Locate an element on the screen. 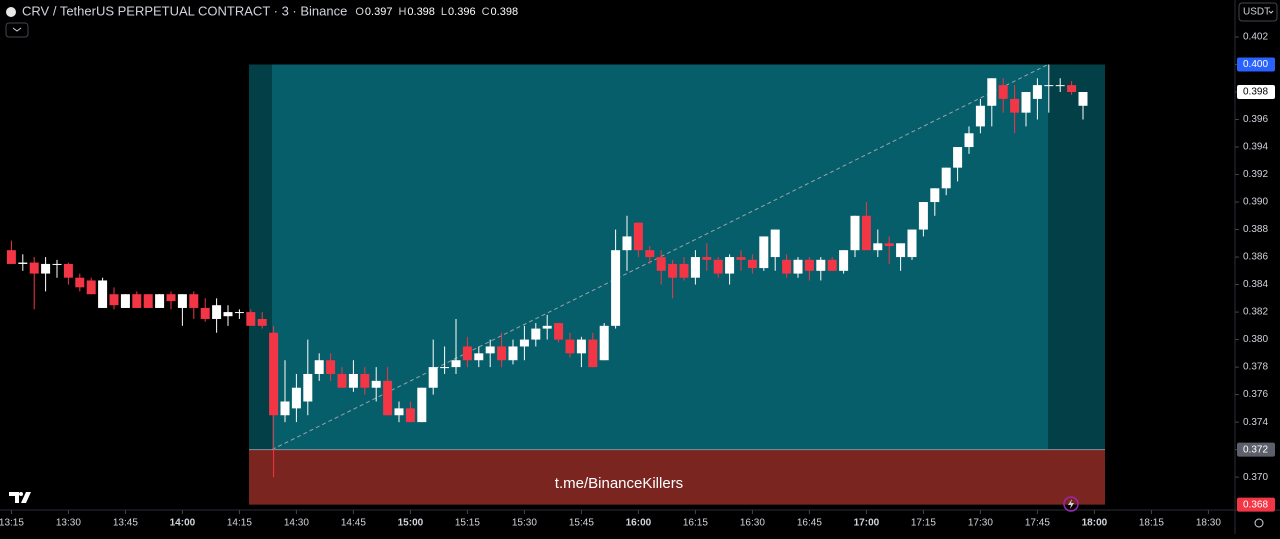 Image resolution: width=1280 pixels, height=539 pixels. x-tick-label: 16:45 is located at coordinates (809, 523).